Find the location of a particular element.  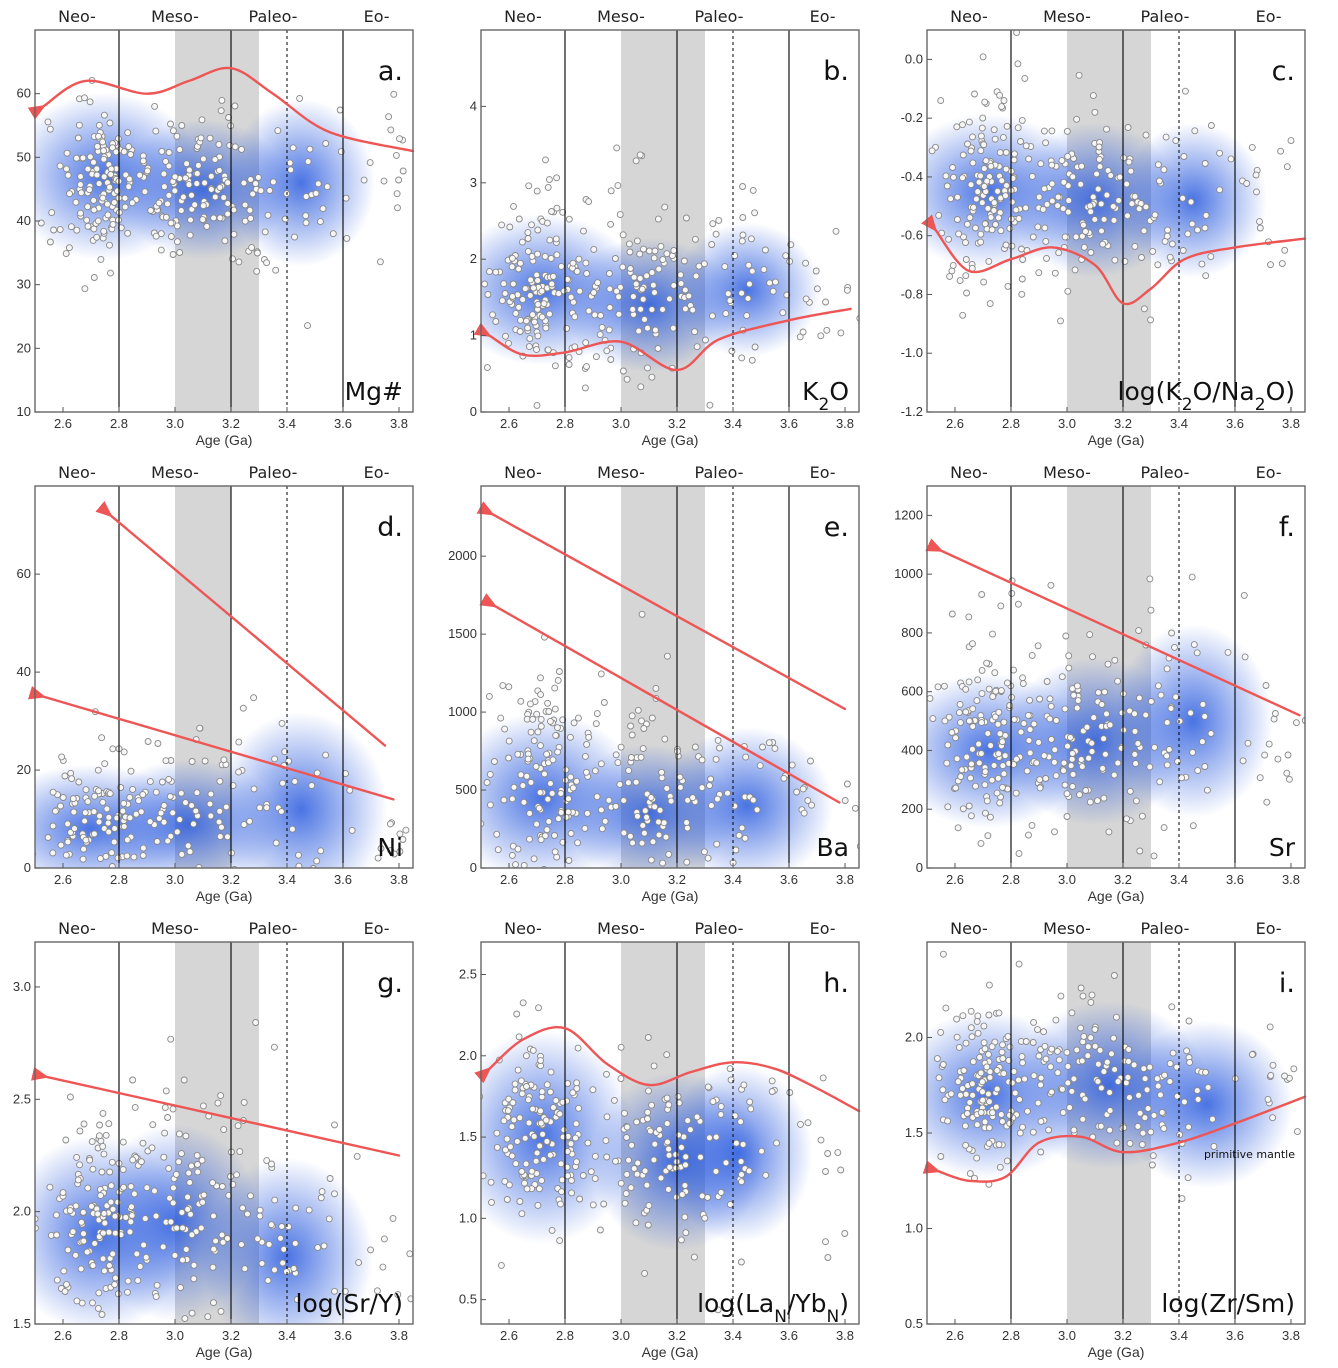

y-tick-label: 1000 is located at coordinates (462, 711).